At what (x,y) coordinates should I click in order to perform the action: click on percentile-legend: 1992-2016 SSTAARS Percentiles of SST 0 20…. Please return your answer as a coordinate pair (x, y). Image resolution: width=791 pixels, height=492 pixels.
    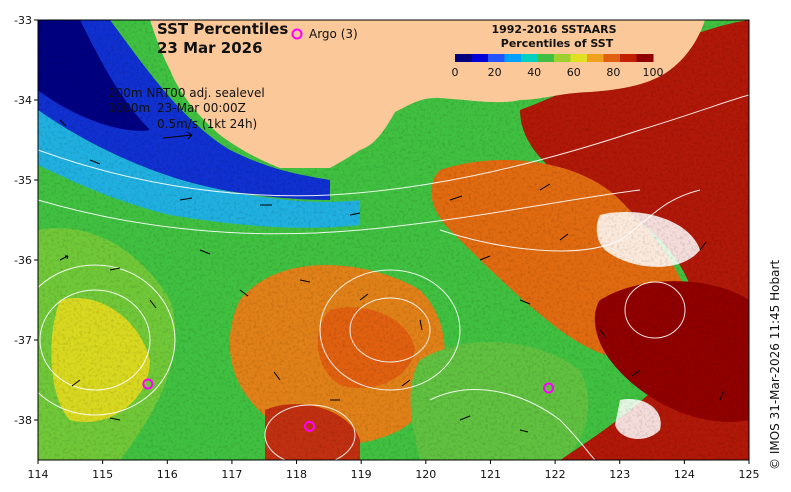
    Looking at the image, I should click on (558, 51).